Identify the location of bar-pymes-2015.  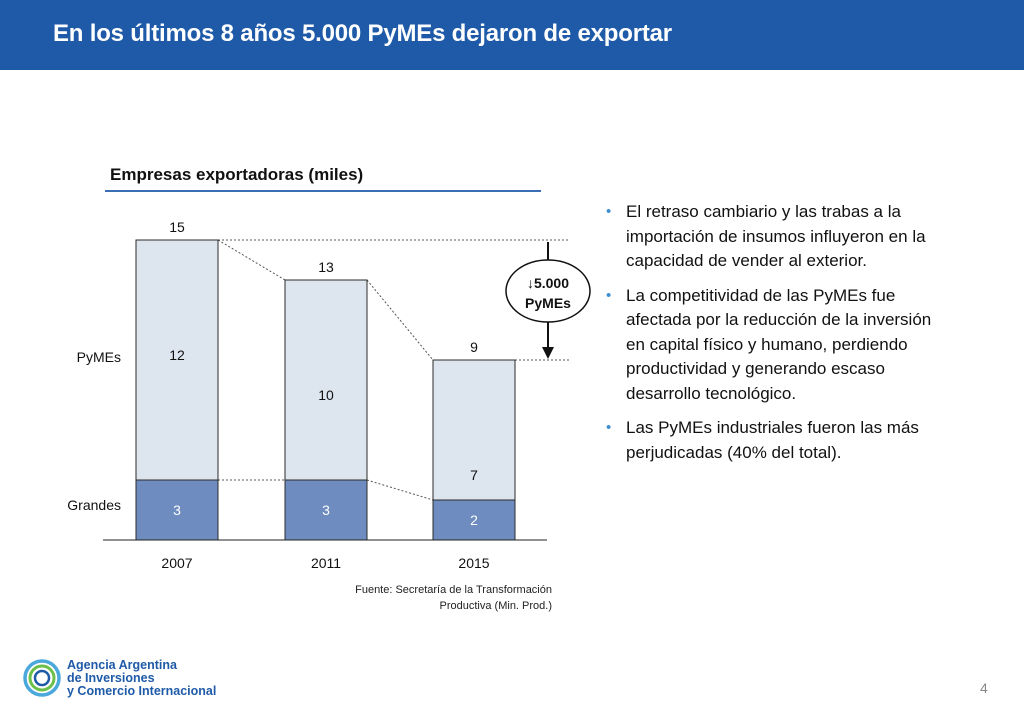
(474, 430).